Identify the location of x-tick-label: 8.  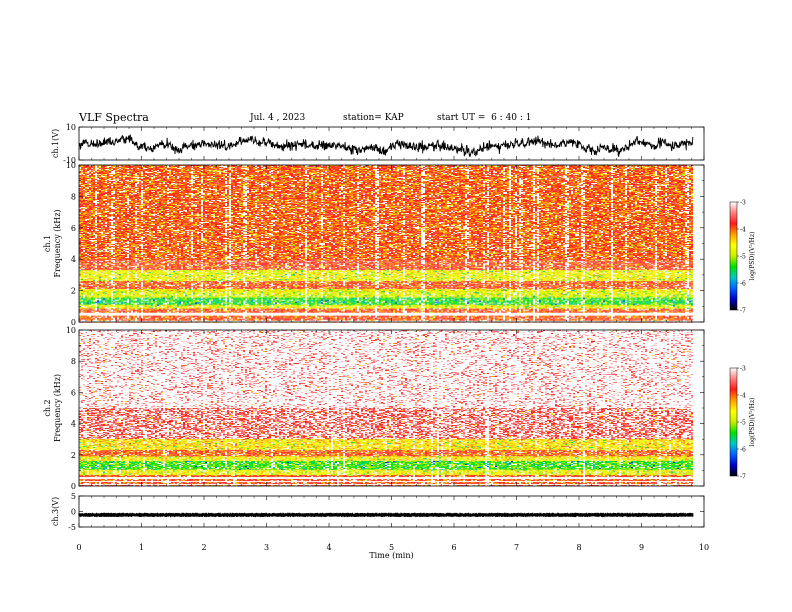
(578, 547).